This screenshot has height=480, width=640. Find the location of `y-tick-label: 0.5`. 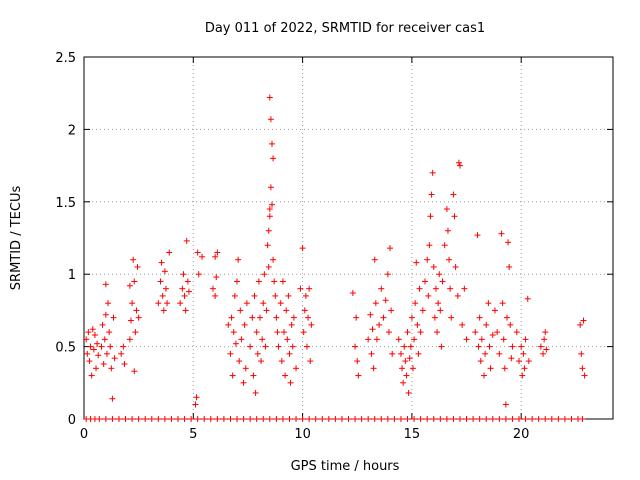

y-tick-label: 0.5 is located at coordinates (65, 348).